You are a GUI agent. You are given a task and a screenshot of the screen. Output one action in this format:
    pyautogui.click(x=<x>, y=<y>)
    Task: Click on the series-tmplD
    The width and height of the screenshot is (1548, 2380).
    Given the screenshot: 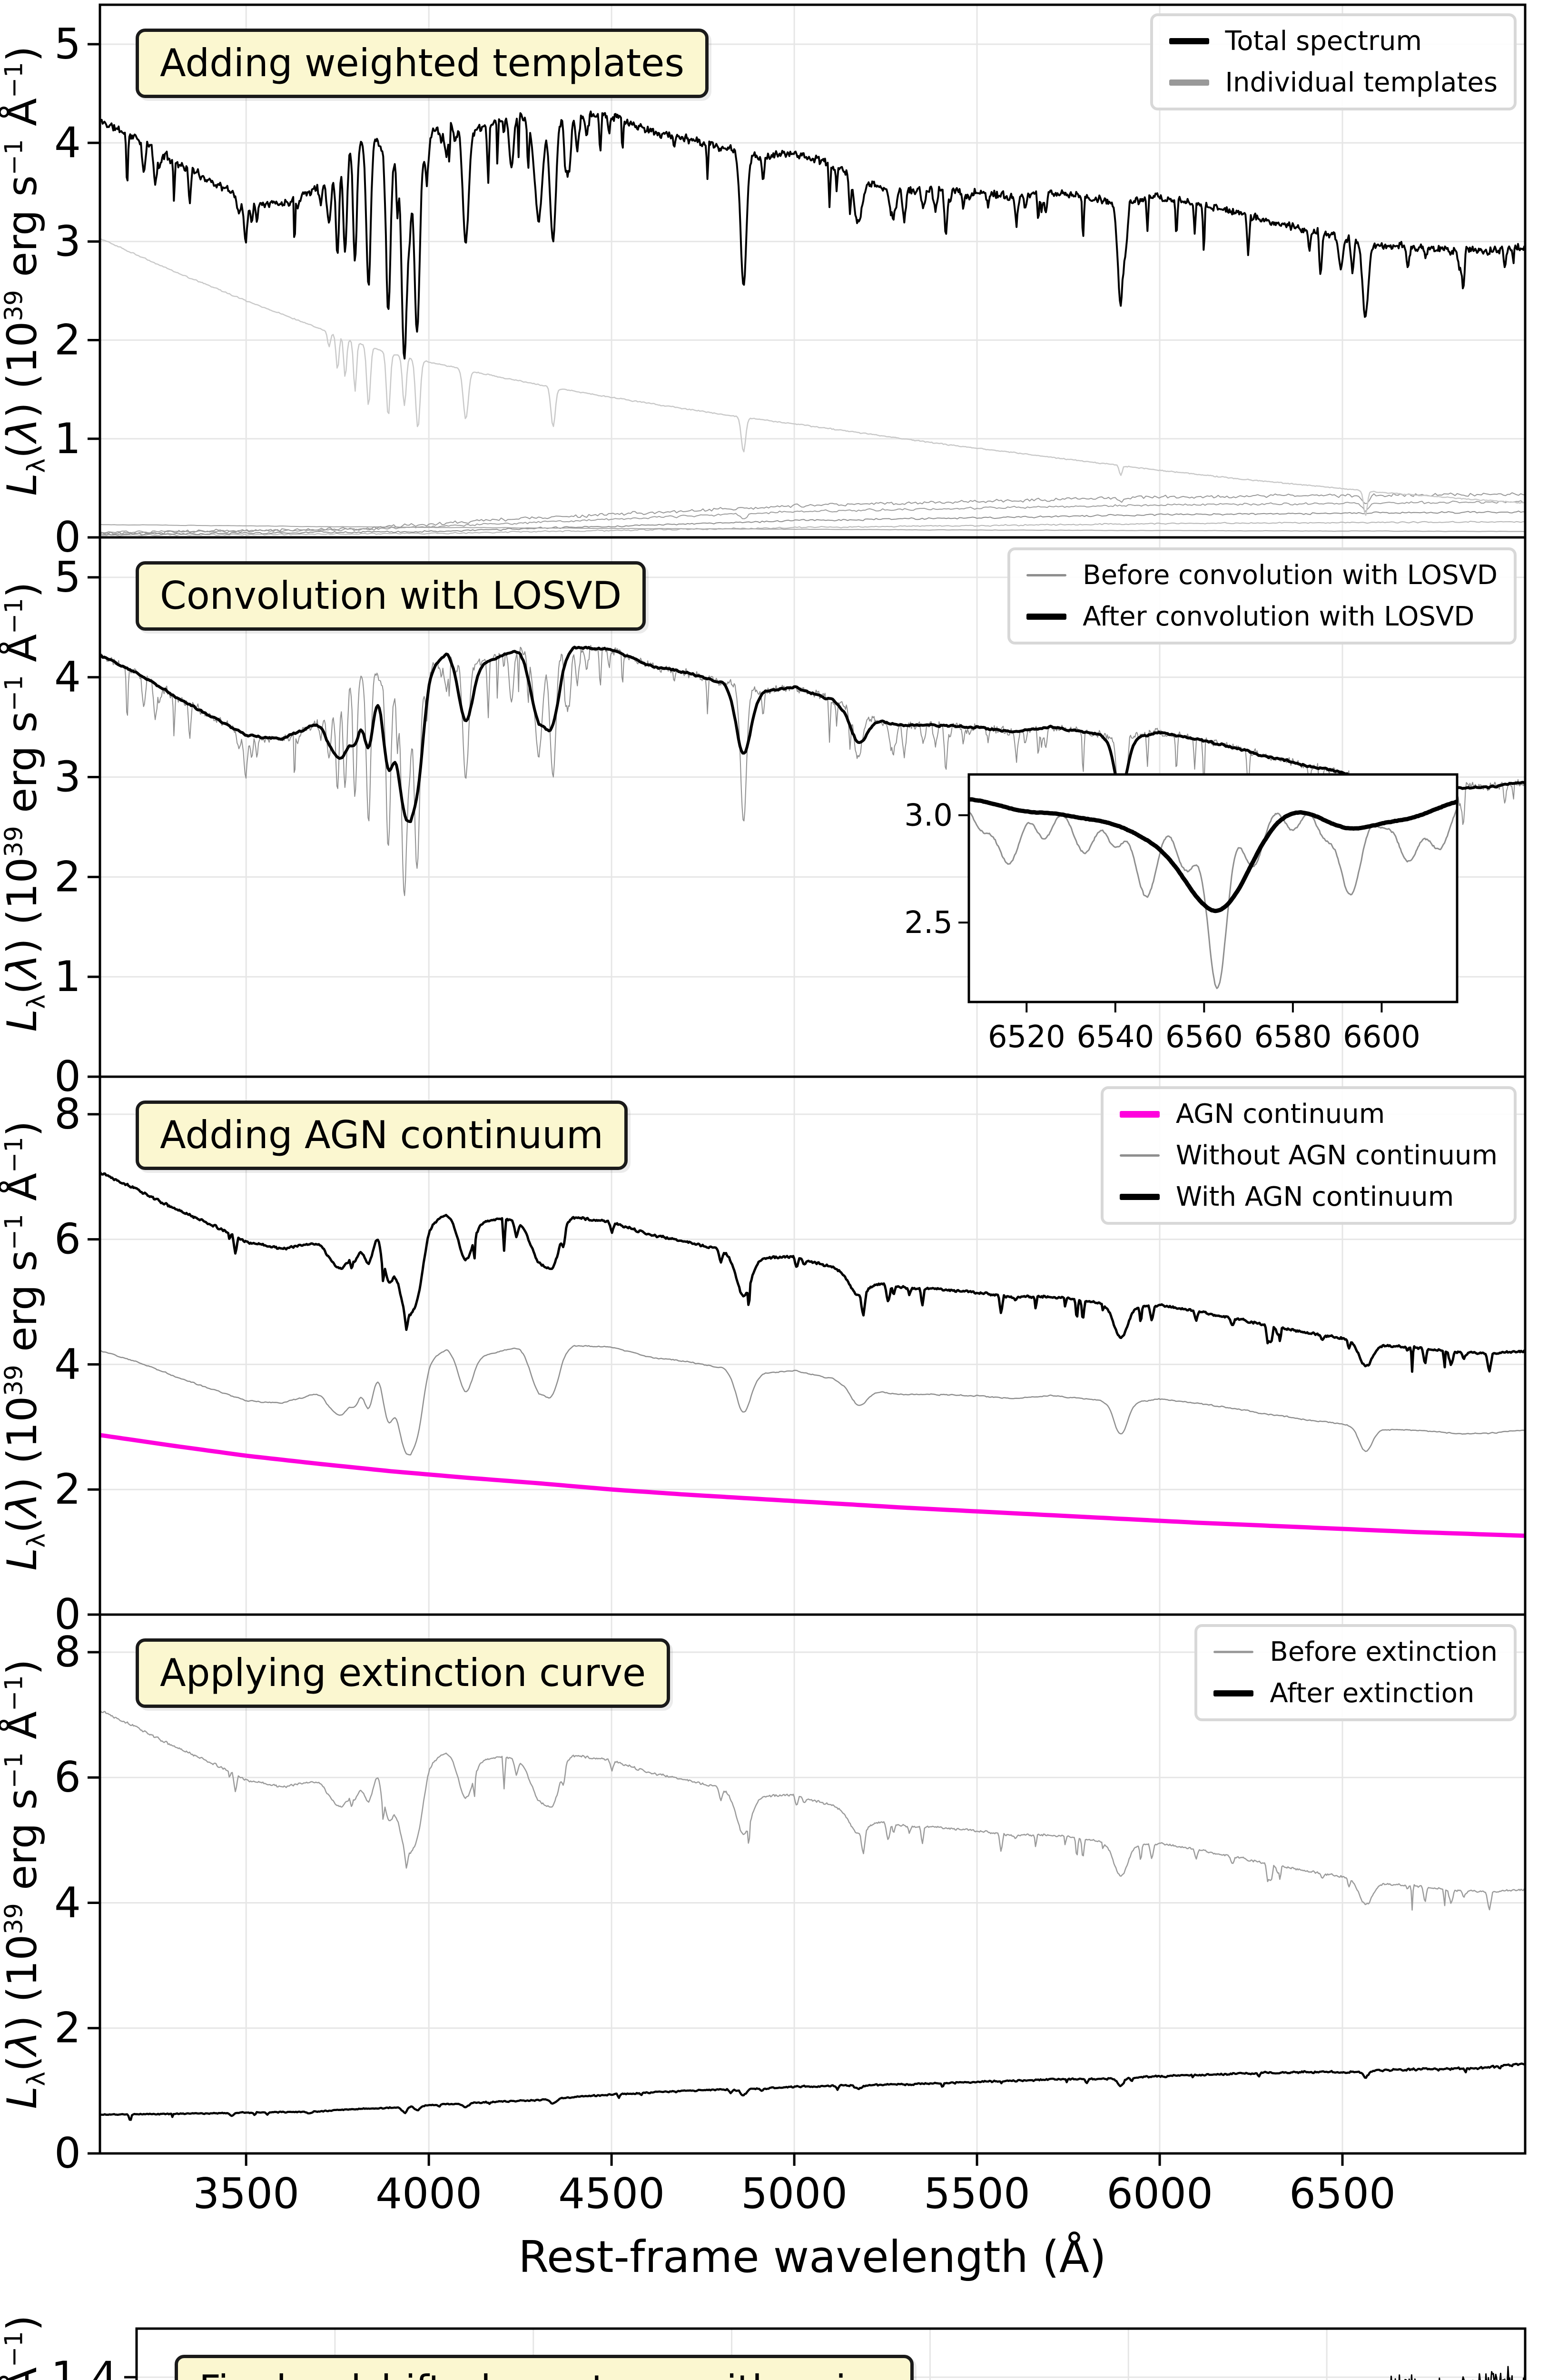 What is the action you would take?
    pyautogui.click(x=812, y=528)
    